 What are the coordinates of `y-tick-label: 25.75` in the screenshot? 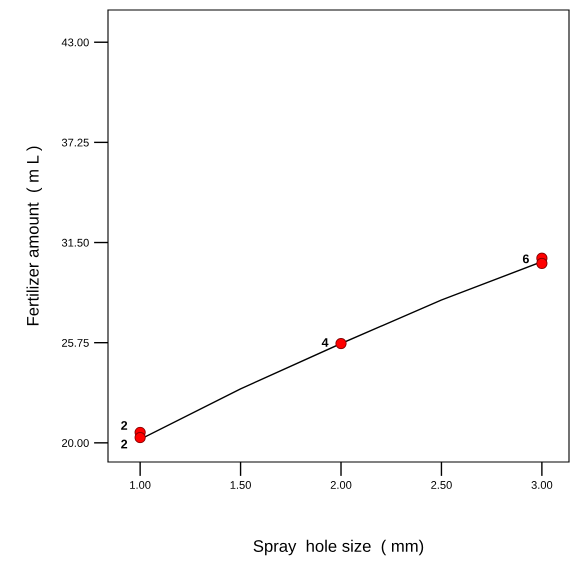 It's located at (75, 342).